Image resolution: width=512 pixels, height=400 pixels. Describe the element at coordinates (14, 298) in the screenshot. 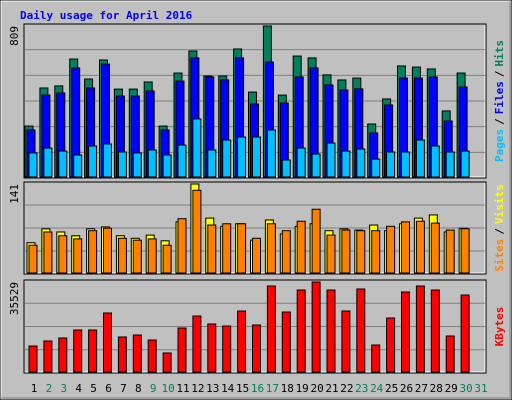

I see `y-tick-label: 35529` at that location.